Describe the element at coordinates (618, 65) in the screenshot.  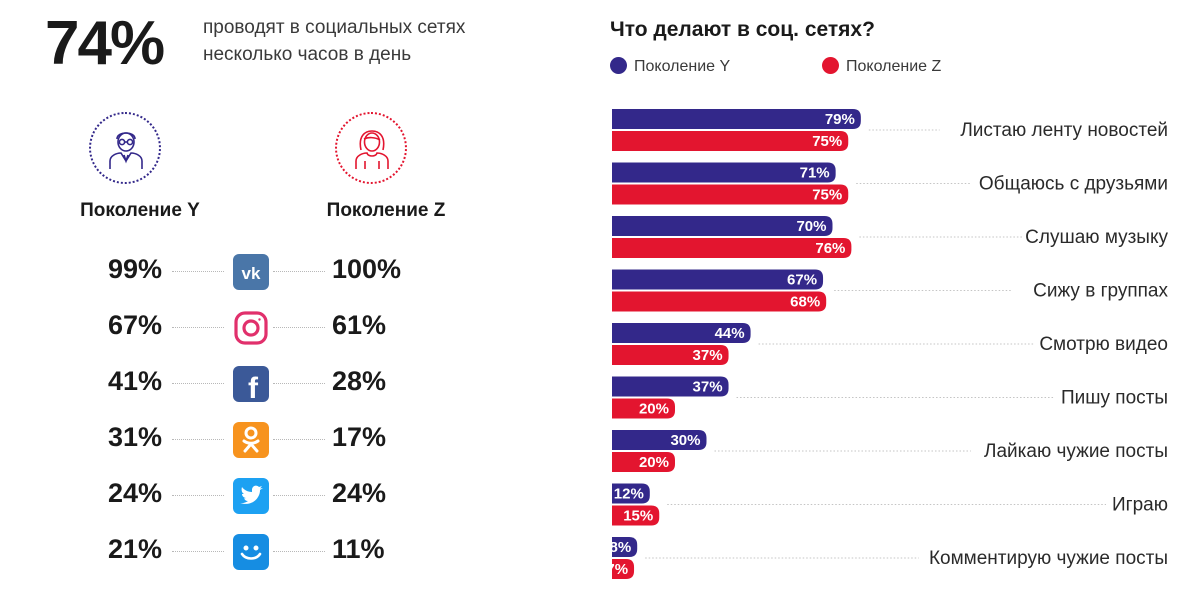
I see `legend-swatch-y` at that location.